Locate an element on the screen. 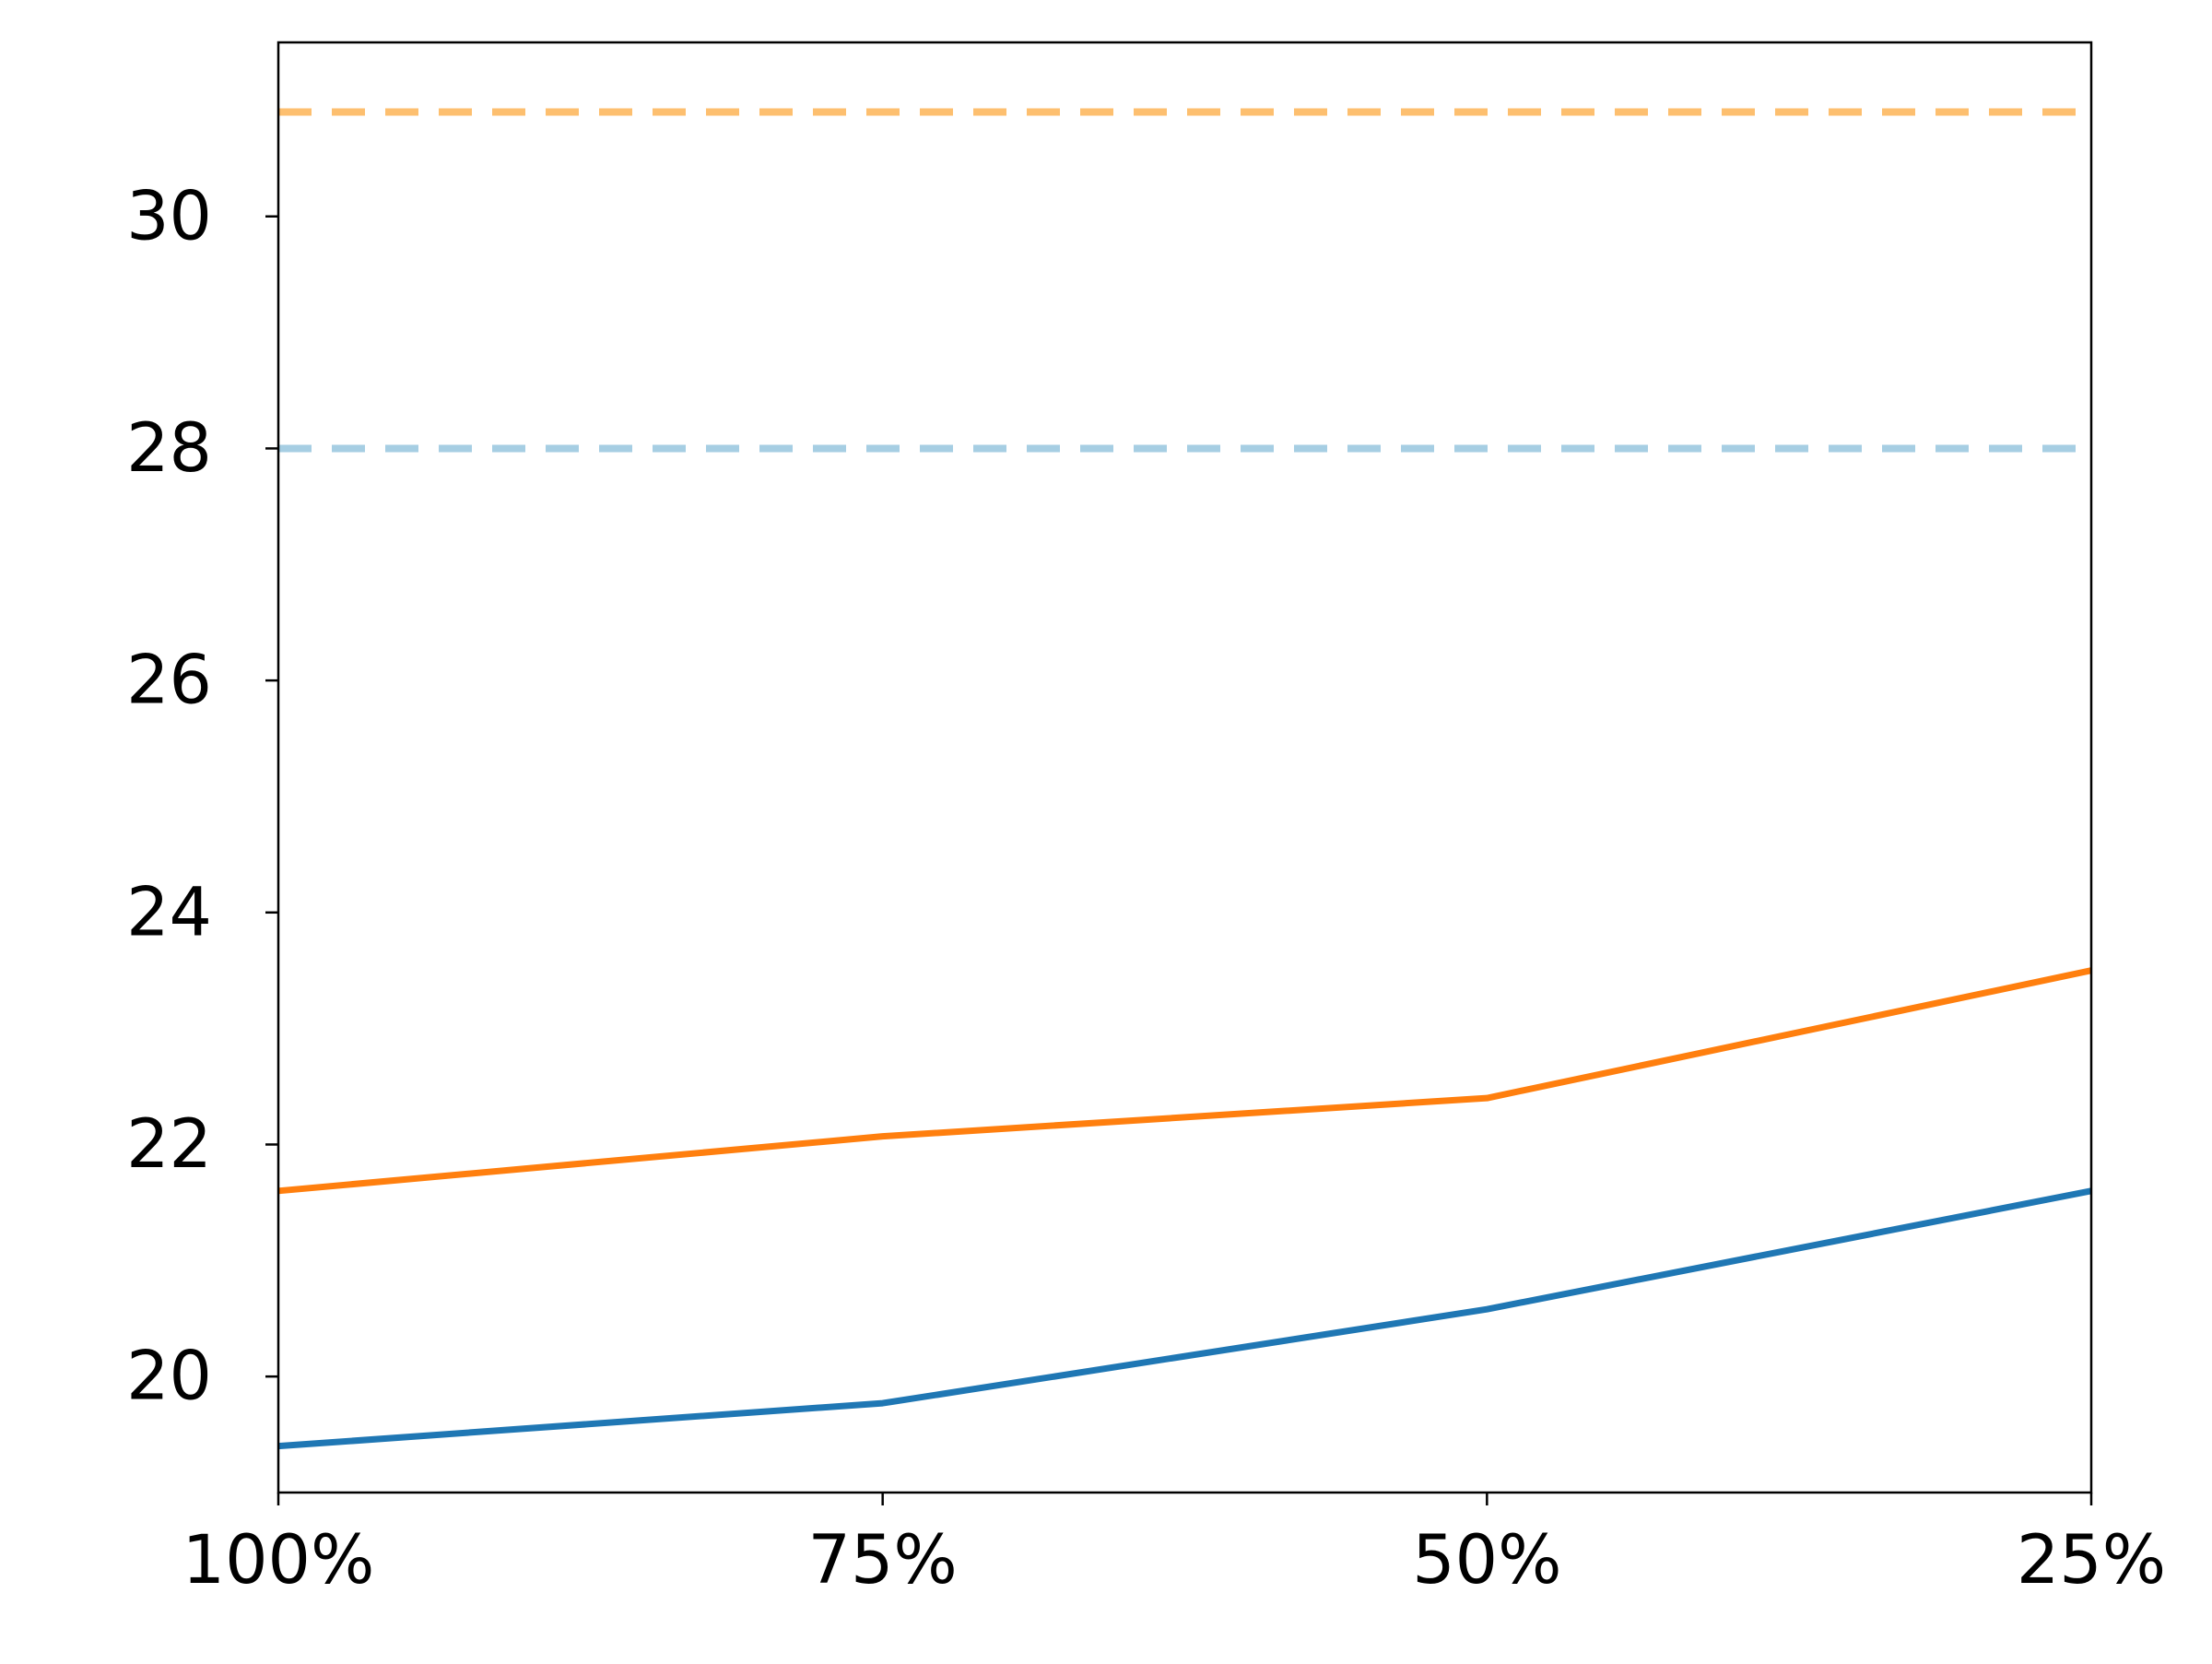  y-tick-label-30: 30 is located at coordinates (169, 216).